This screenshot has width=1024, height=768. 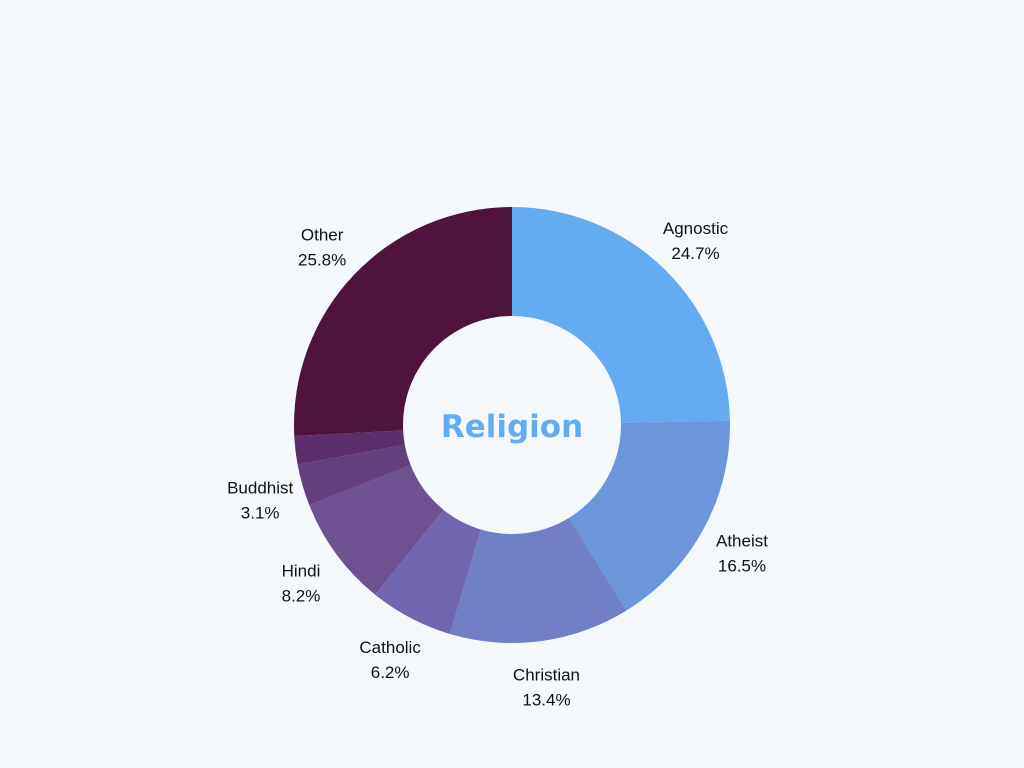 I want to click on slice-label-christian: Christian, so click(x=546, y=675).